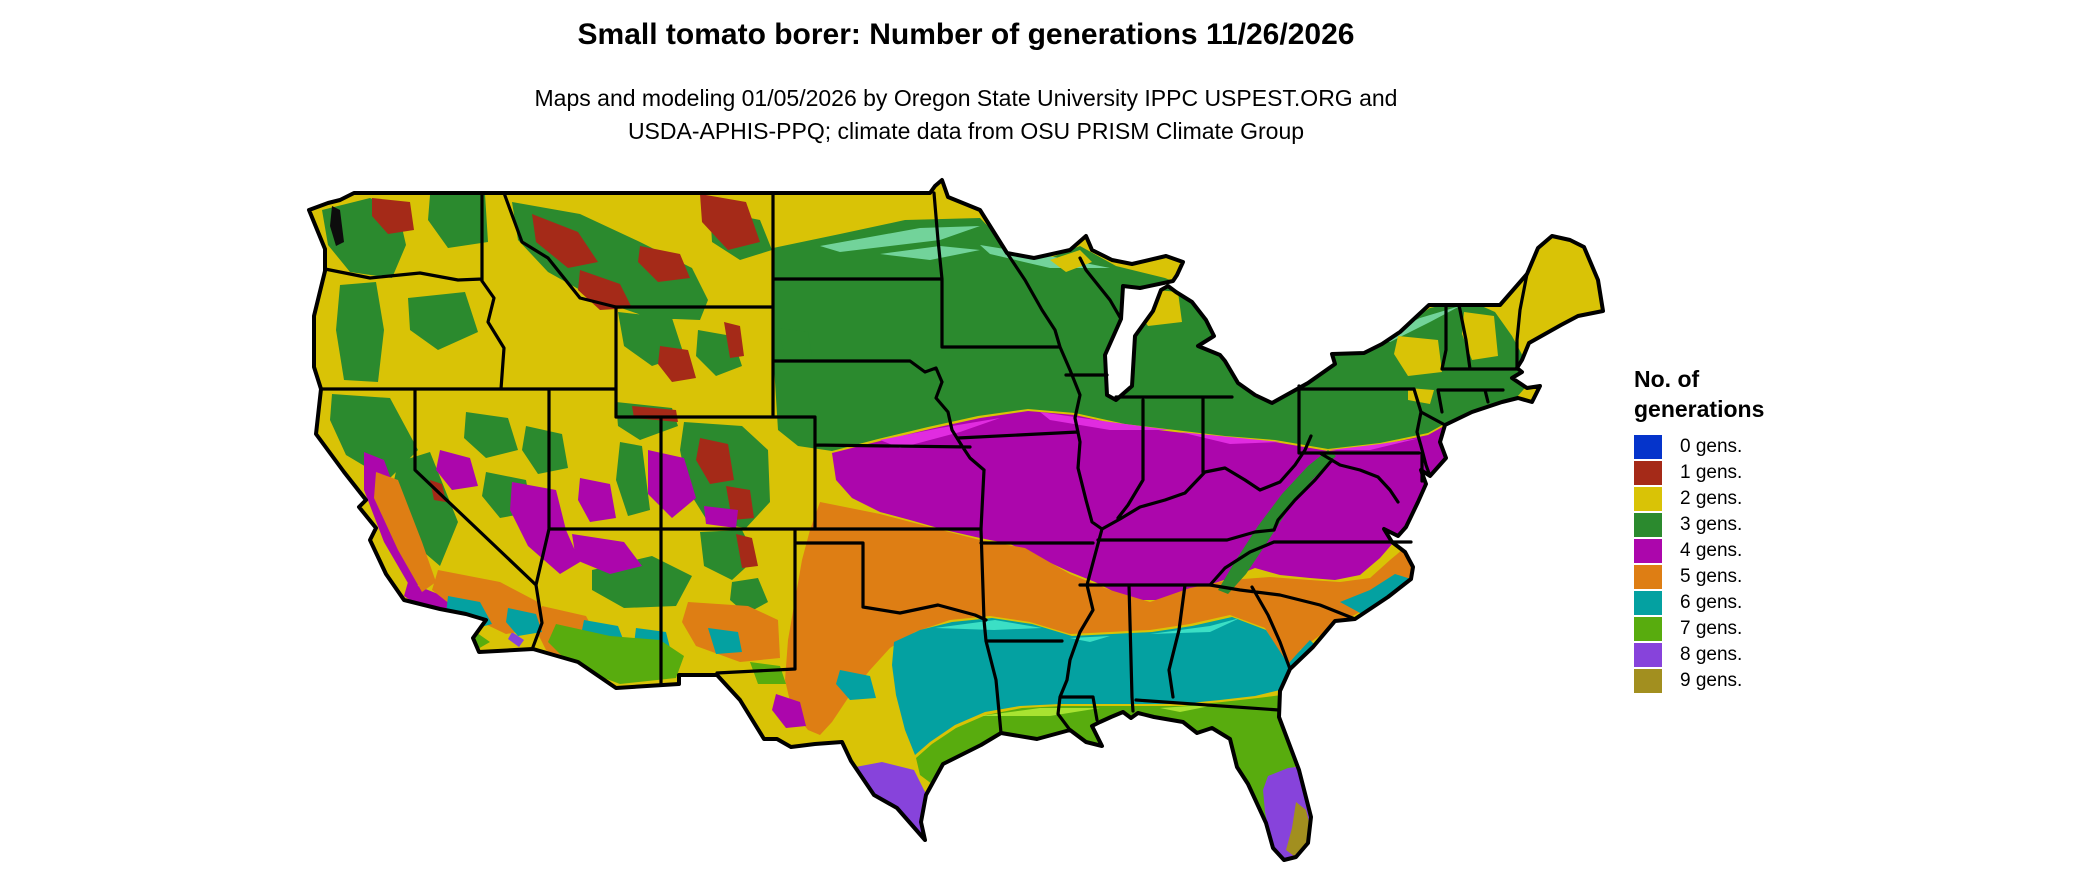 The height and width of the screenshot is (895, 2100). I want to click on legend-label: 7 gens., so click(1711, 628).